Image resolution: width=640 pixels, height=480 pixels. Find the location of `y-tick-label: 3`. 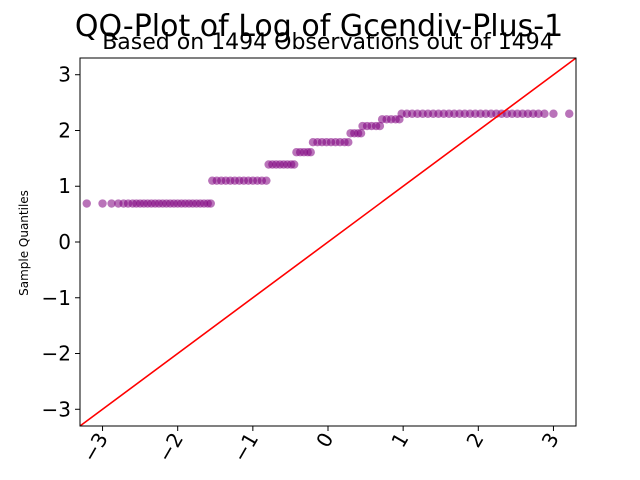

y-tick-label: 3 is located at coordinates (64, 75).